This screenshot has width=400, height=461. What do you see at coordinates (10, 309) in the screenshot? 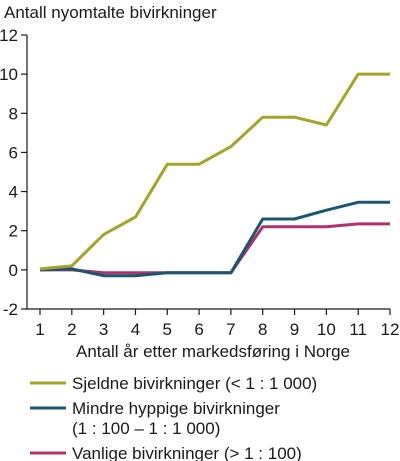
I see `y-tick-label: -2` at bounding box center [10, 309].